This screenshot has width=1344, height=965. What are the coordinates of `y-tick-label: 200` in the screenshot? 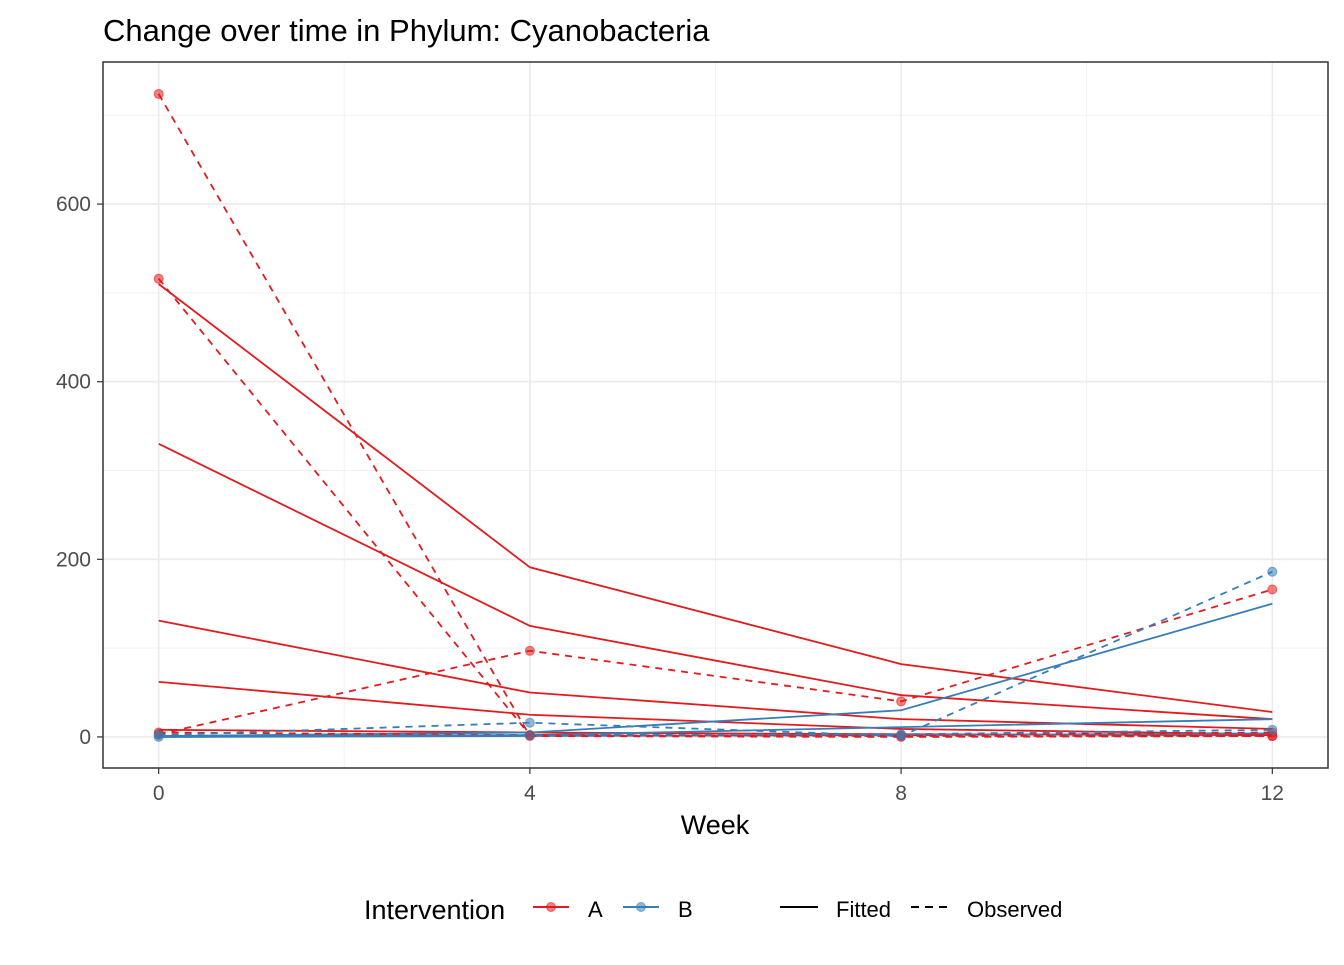 It's located at (73, 559).